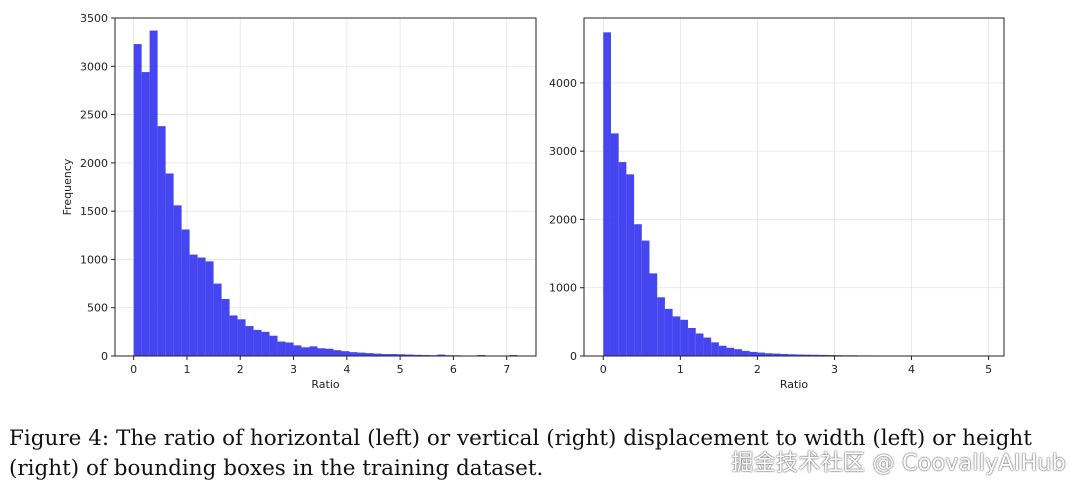 This screenshot has height=490, width=1080. Describe the element at coordinates (94, 115) in the screenshot. I see `y-tick-label: 2500` at that location.